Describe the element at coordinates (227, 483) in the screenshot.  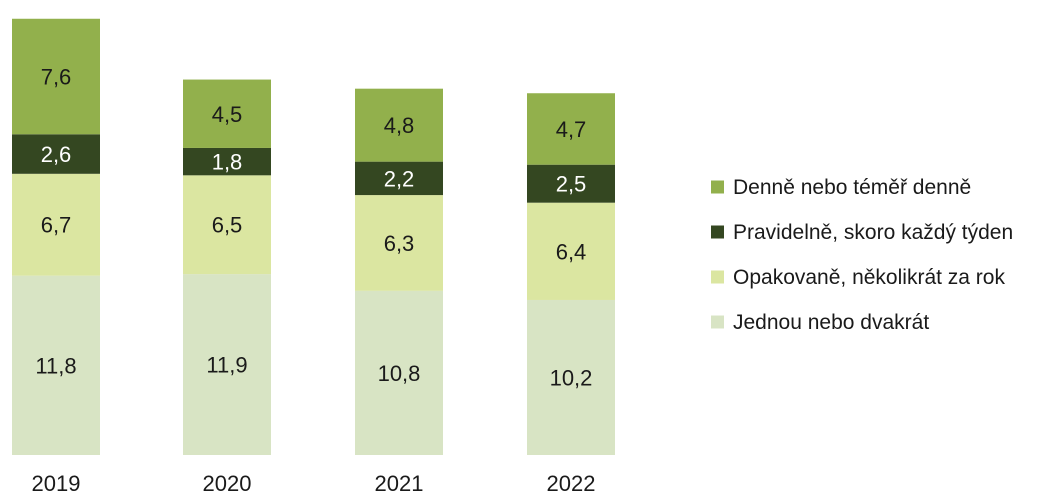
I see `x-tick-label: 2020` at that location.